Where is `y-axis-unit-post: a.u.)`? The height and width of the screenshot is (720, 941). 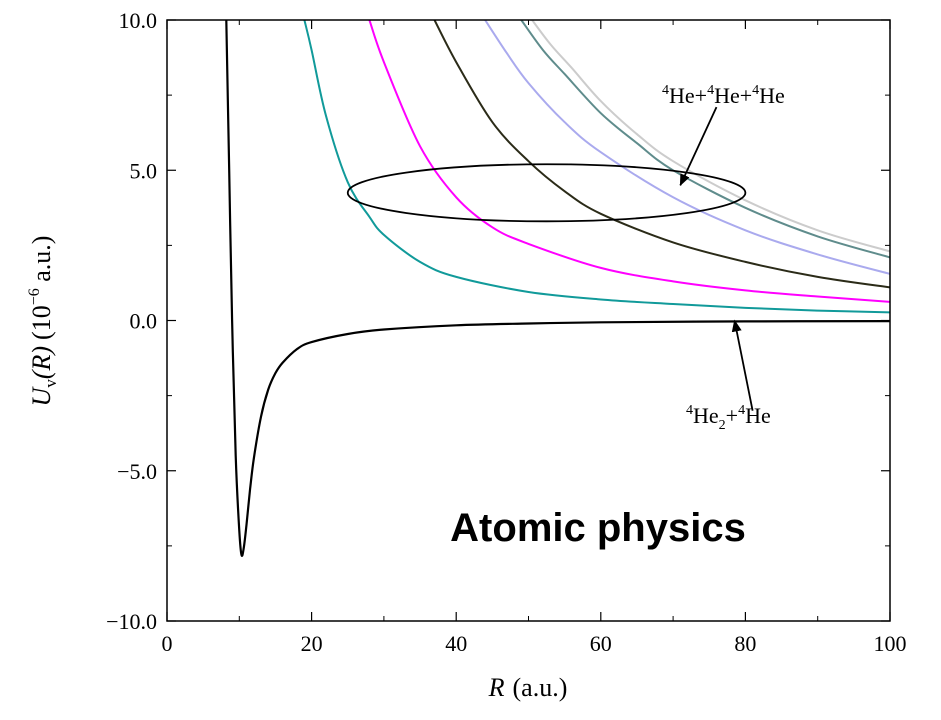
y-axis-unit-post: a.u.) is located at coordinates (41, 262).